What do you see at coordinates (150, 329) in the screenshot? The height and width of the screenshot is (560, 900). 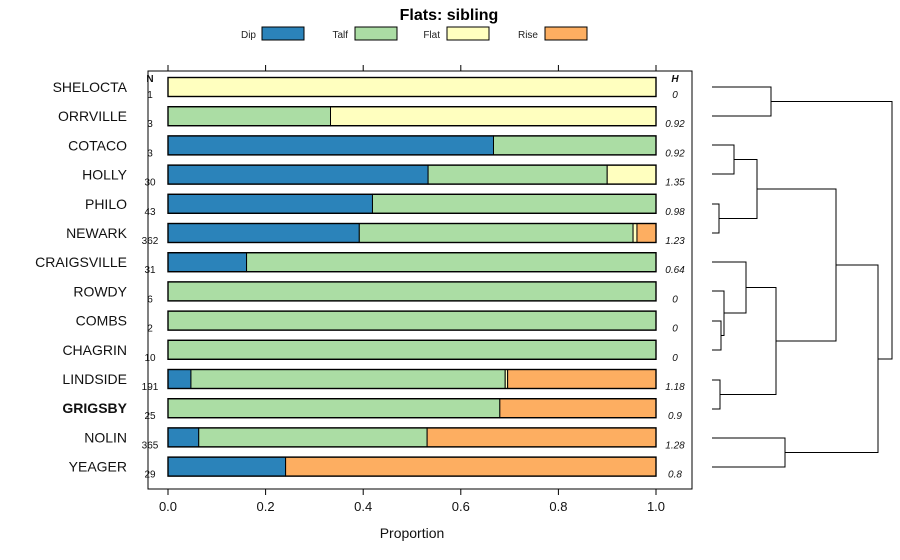 I see `n-value: 2` at bounding box center [150, 329].